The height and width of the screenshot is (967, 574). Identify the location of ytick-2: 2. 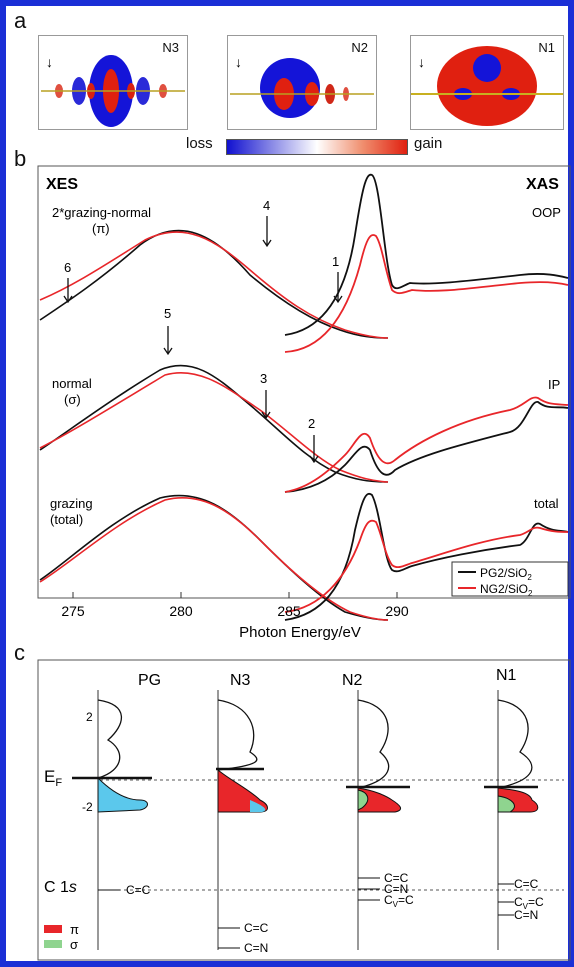
(89, 717).